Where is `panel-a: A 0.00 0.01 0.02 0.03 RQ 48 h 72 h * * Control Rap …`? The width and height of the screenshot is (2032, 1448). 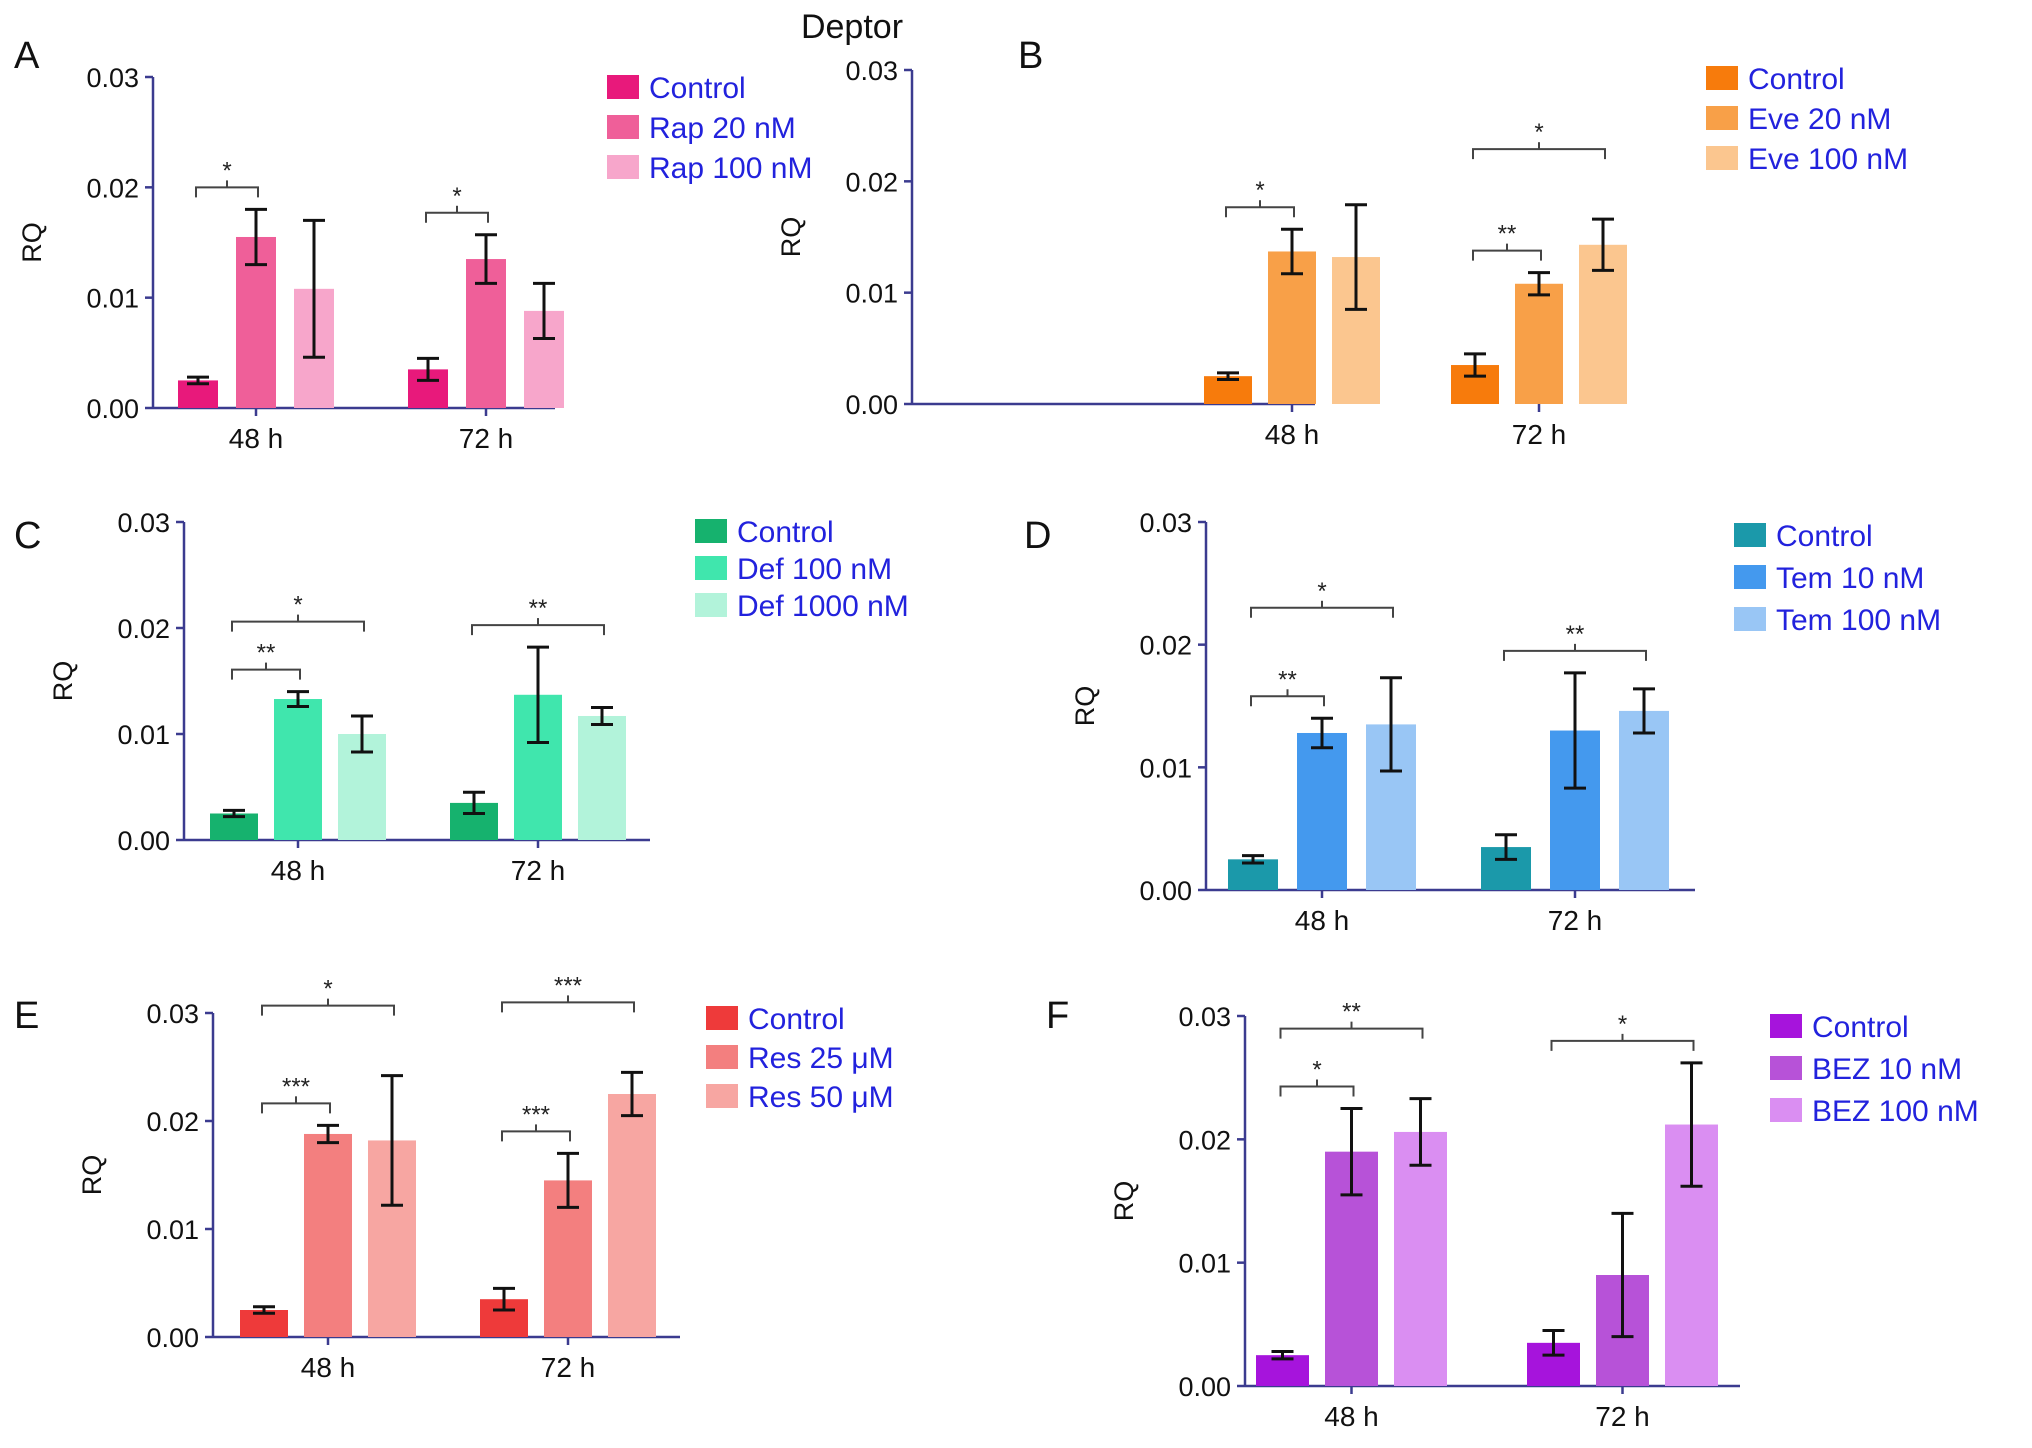 panel-a: A 0.00 0.01 0.02 0.03 RQ 48 h 72 h * * Control Rap … is located at coordinates (413, 244).